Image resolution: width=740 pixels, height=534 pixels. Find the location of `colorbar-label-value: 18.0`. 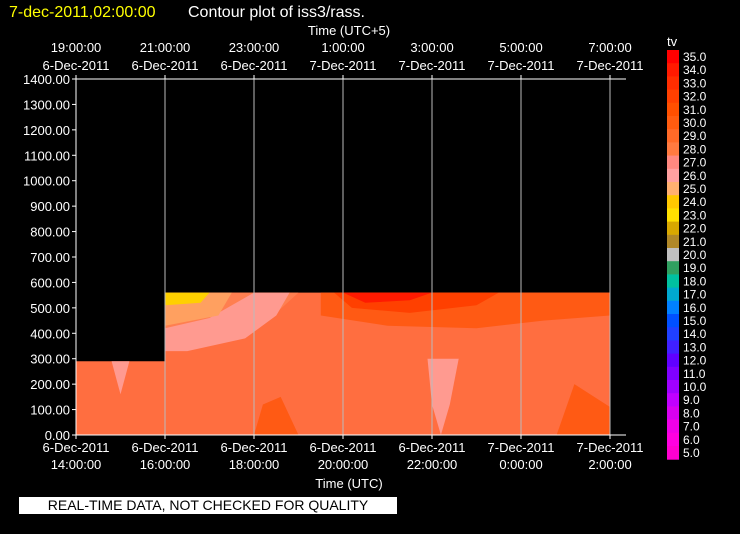

colorbar-label-value: 18.0 is located at coordinates (695, 281).